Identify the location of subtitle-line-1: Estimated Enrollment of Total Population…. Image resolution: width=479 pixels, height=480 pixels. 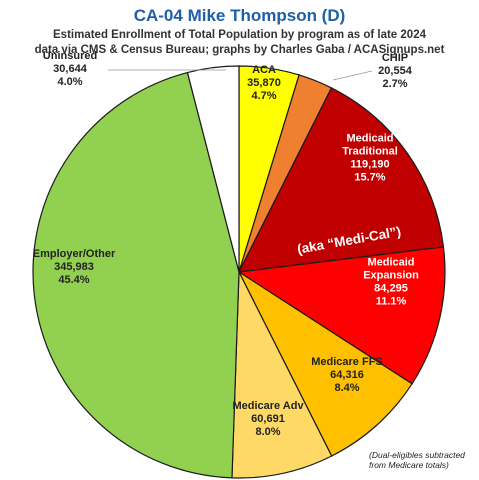
(239, 35).